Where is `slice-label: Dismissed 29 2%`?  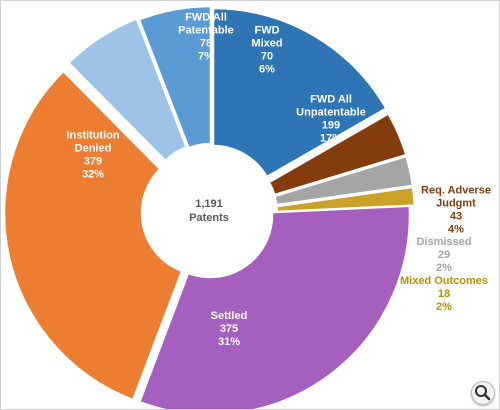
slice-label: Dismissed 29 2% is located at coordinates (443, 255).